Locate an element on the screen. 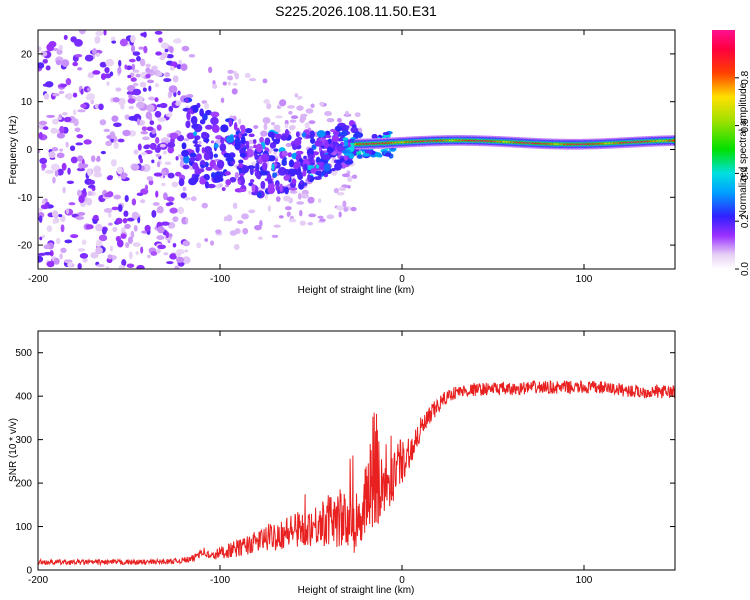 This screenshot has height=600, width=750. colorbar-tick-label: 0.6 is located at coordinates (745, 125).